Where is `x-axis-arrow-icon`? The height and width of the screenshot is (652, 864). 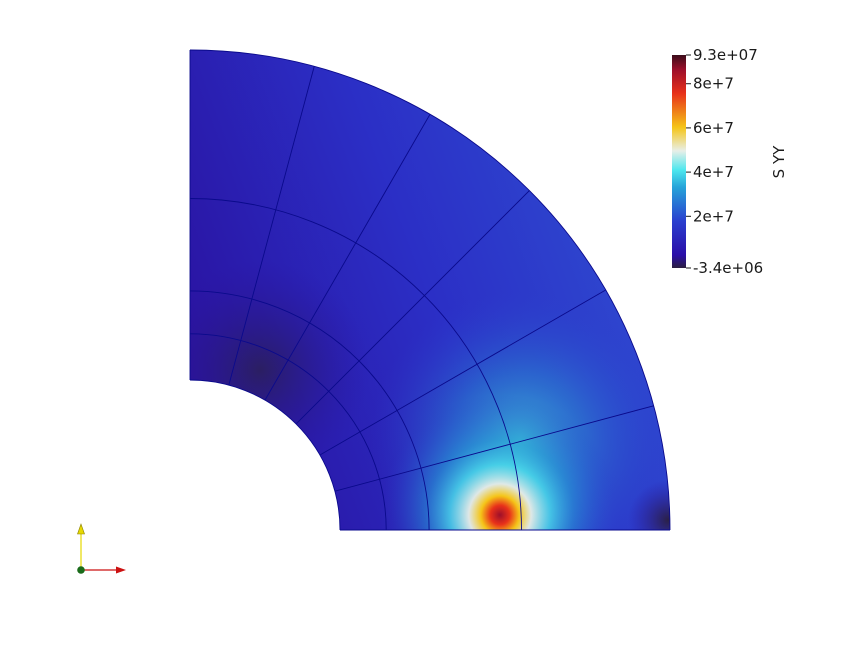 x-axis-arrow-icon is located at coordinates (121, 570).